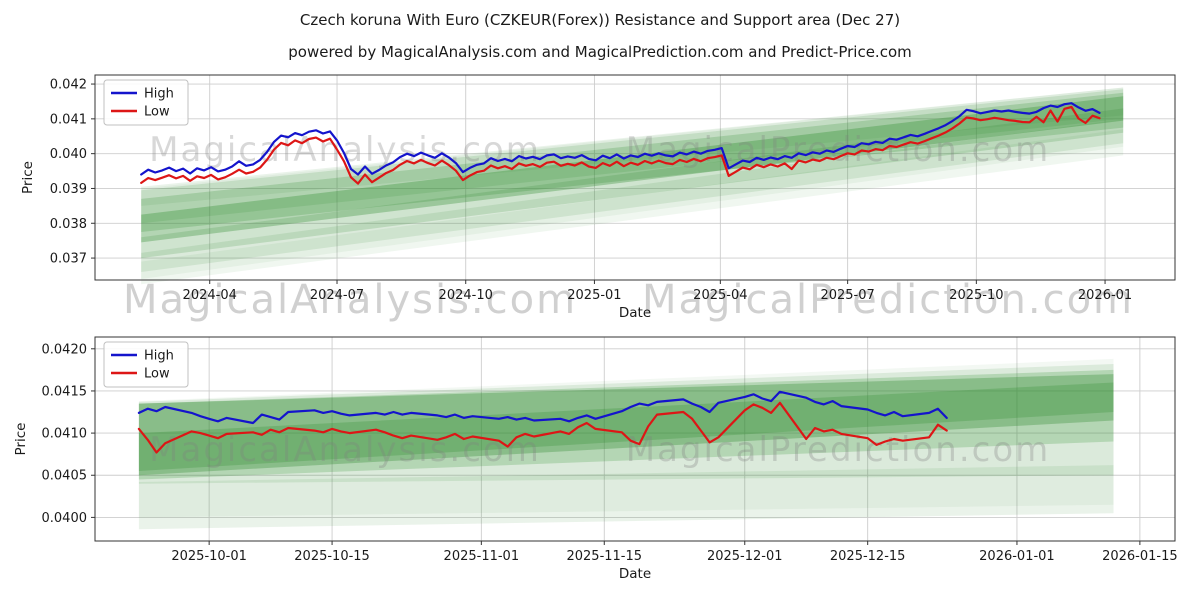 The width and height of the screenshot is (1200, 600). Describe the element at coordinates (65, 434) in the screenshot. I see `y-tick-label: 0.0410` at that location.